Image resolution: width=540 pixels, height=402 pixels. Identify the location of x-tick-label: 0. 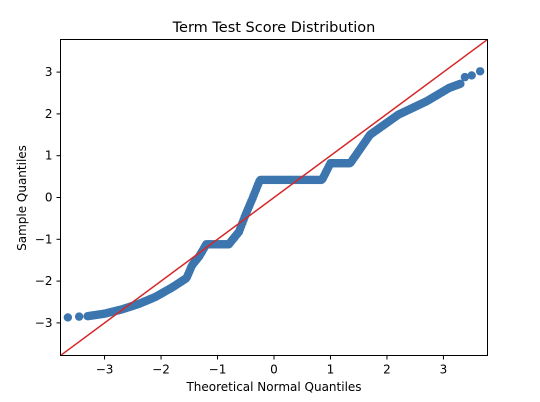
(274, 370).